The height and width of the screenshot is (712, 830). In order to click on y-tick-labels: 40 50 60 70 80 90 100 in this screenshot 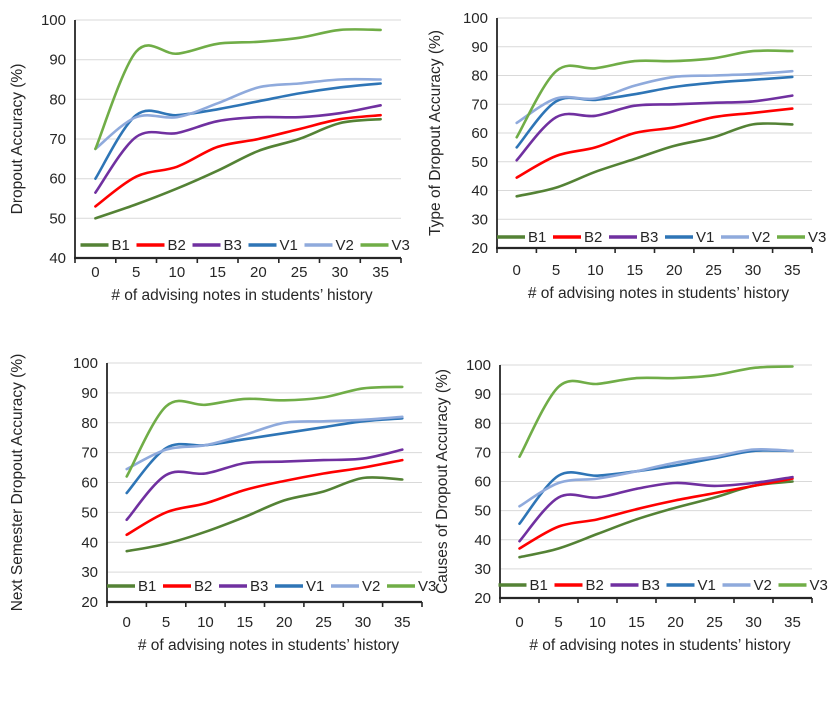, I will do `click(53, 139)`.